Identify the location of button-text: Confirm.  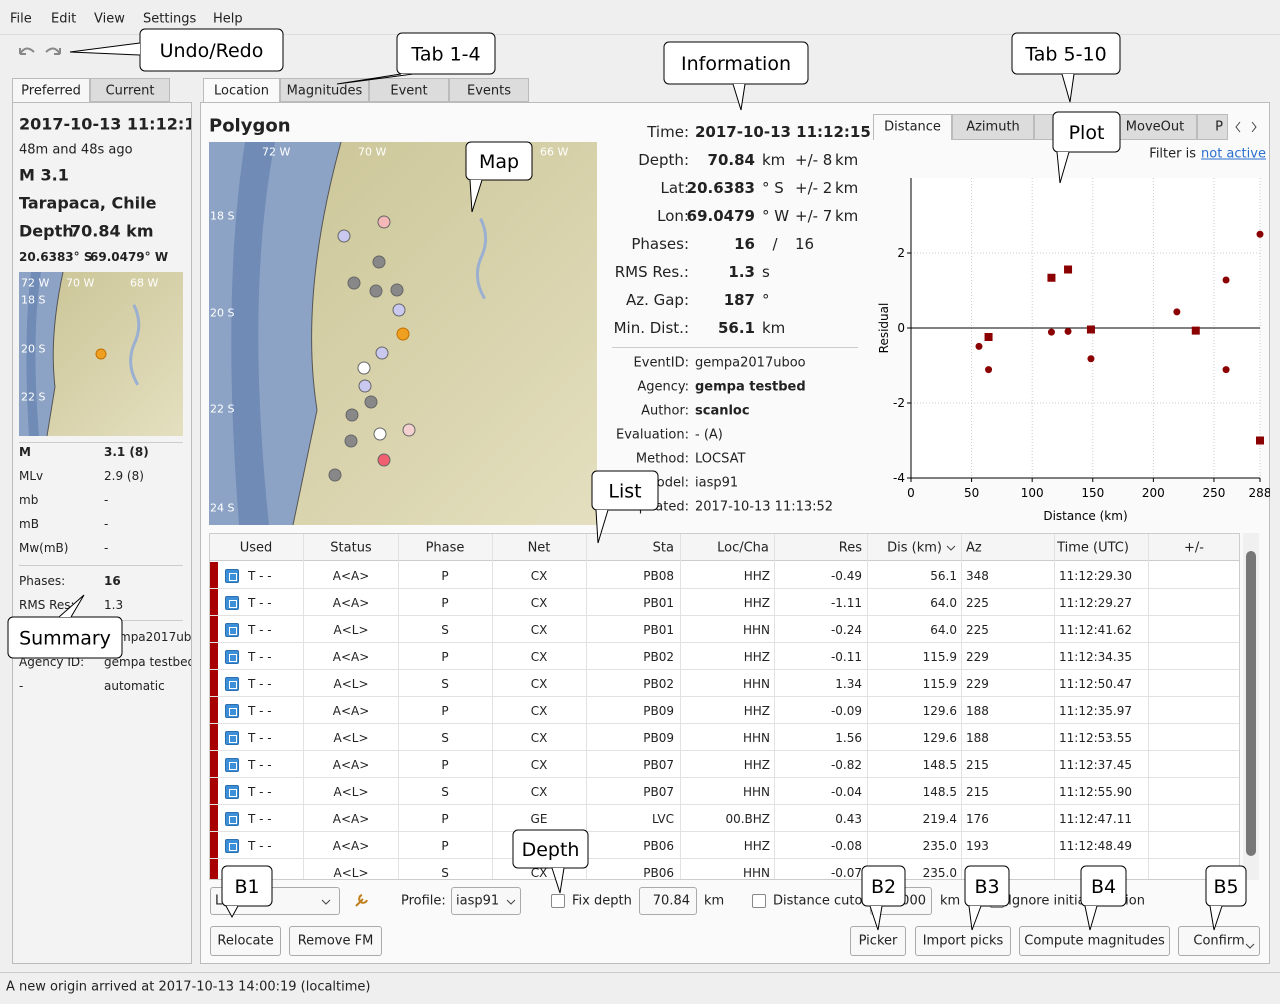
(1218, 941).